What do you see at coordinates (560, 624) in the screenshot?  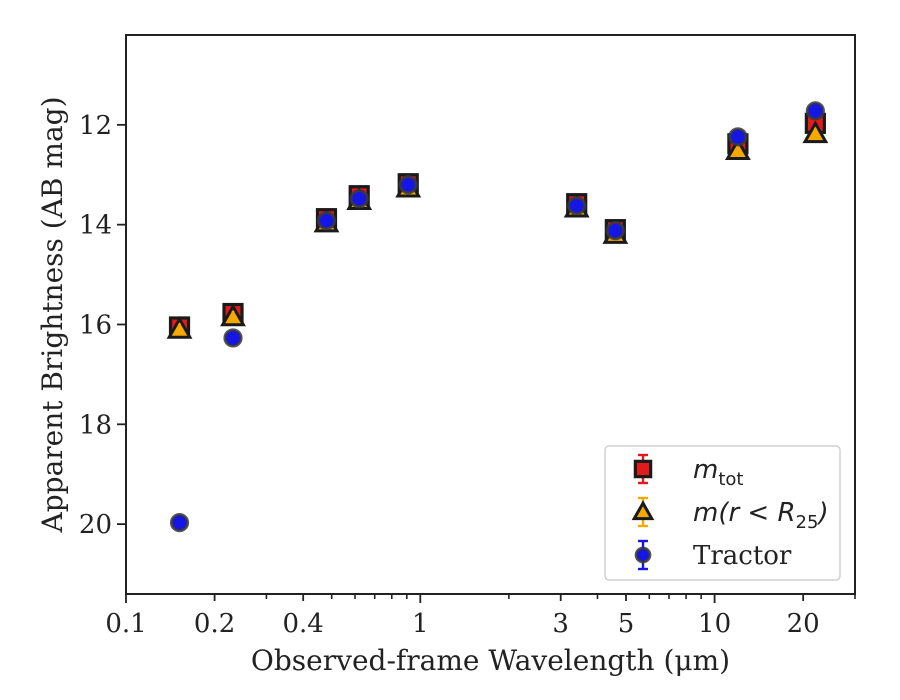 I see `x-tick-label: 3` at bounding box center [560, 624].